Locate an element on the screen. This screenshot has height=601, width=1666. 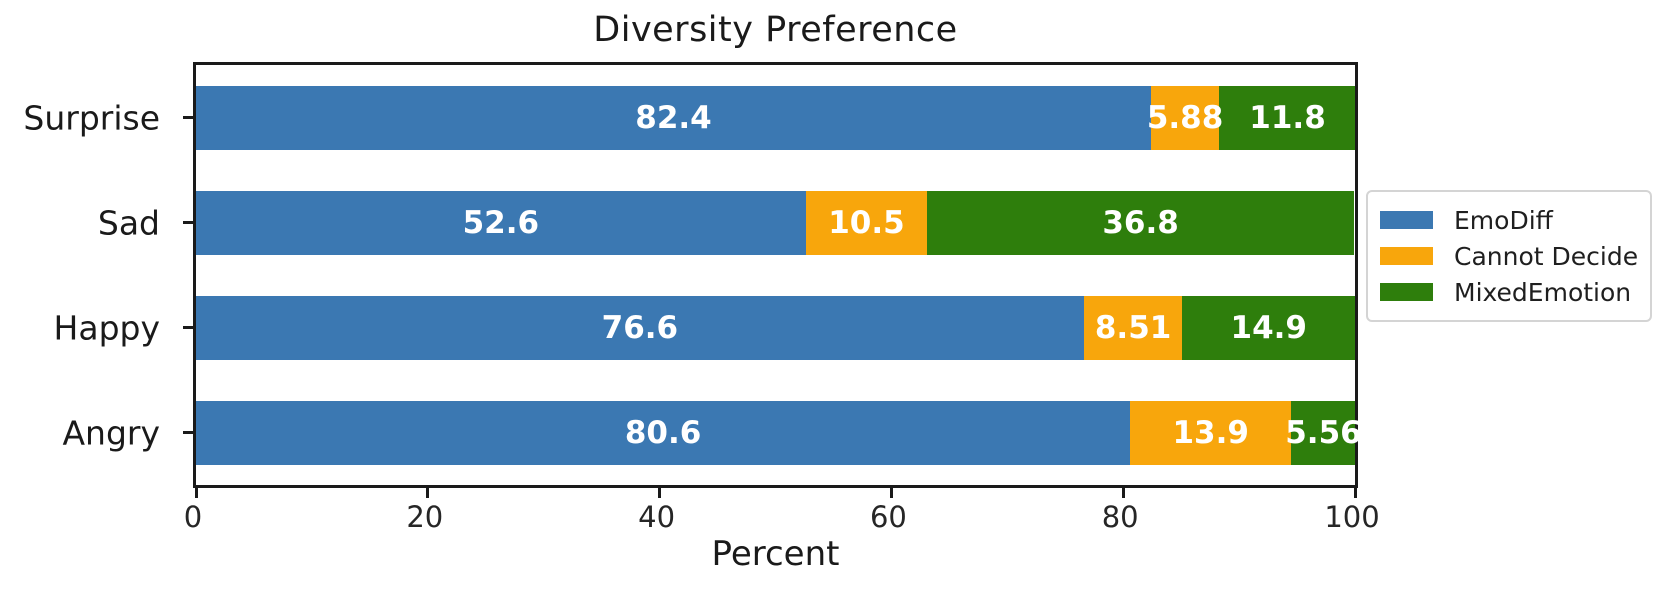
y-axis-tick-labels: Surprise Sad Happy Angry is located at coordinates (89, 275).